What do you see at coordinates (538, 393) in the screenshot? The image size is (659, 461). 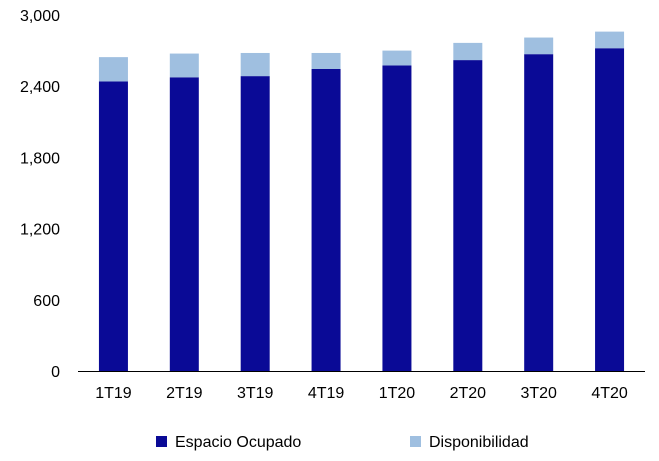 I see `x-tick-label: 3T20` at bounding box center [538, 393].